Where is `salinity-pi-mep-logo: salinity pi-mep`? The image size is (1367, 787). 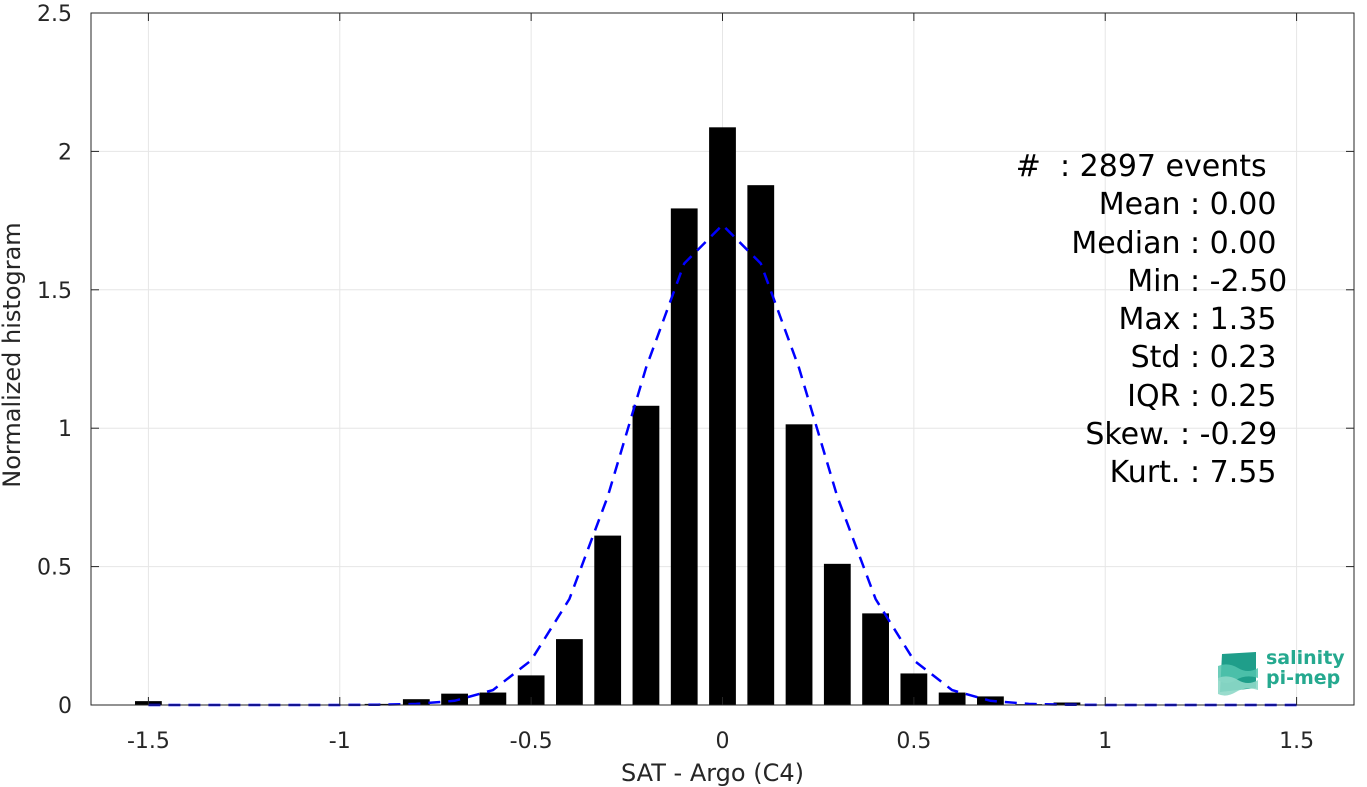
salinity-pi-mep-logo: salinity pi-mep is located at coordinates (1281, 671).